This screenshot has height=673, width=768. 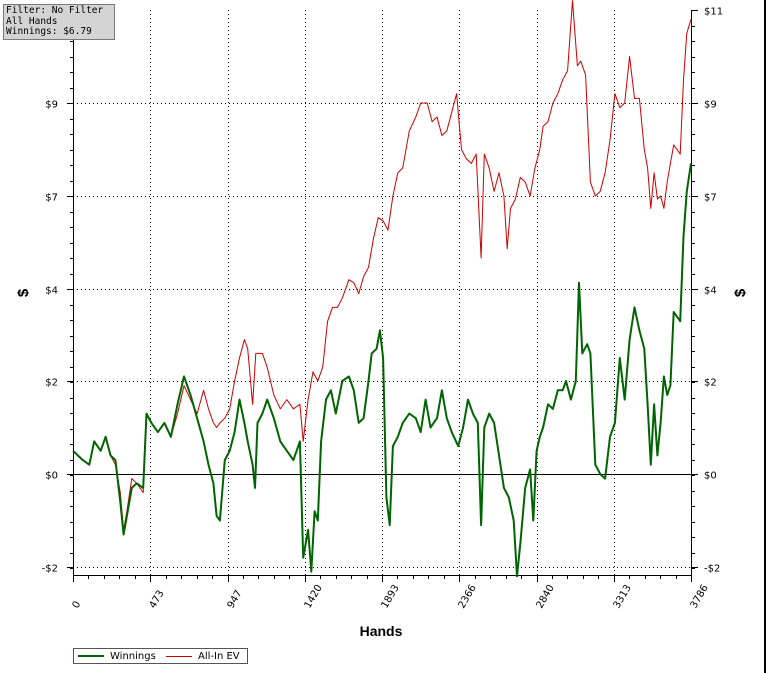 I want to click on y-tick-label-left: -$2, so click(x=50, y=569).